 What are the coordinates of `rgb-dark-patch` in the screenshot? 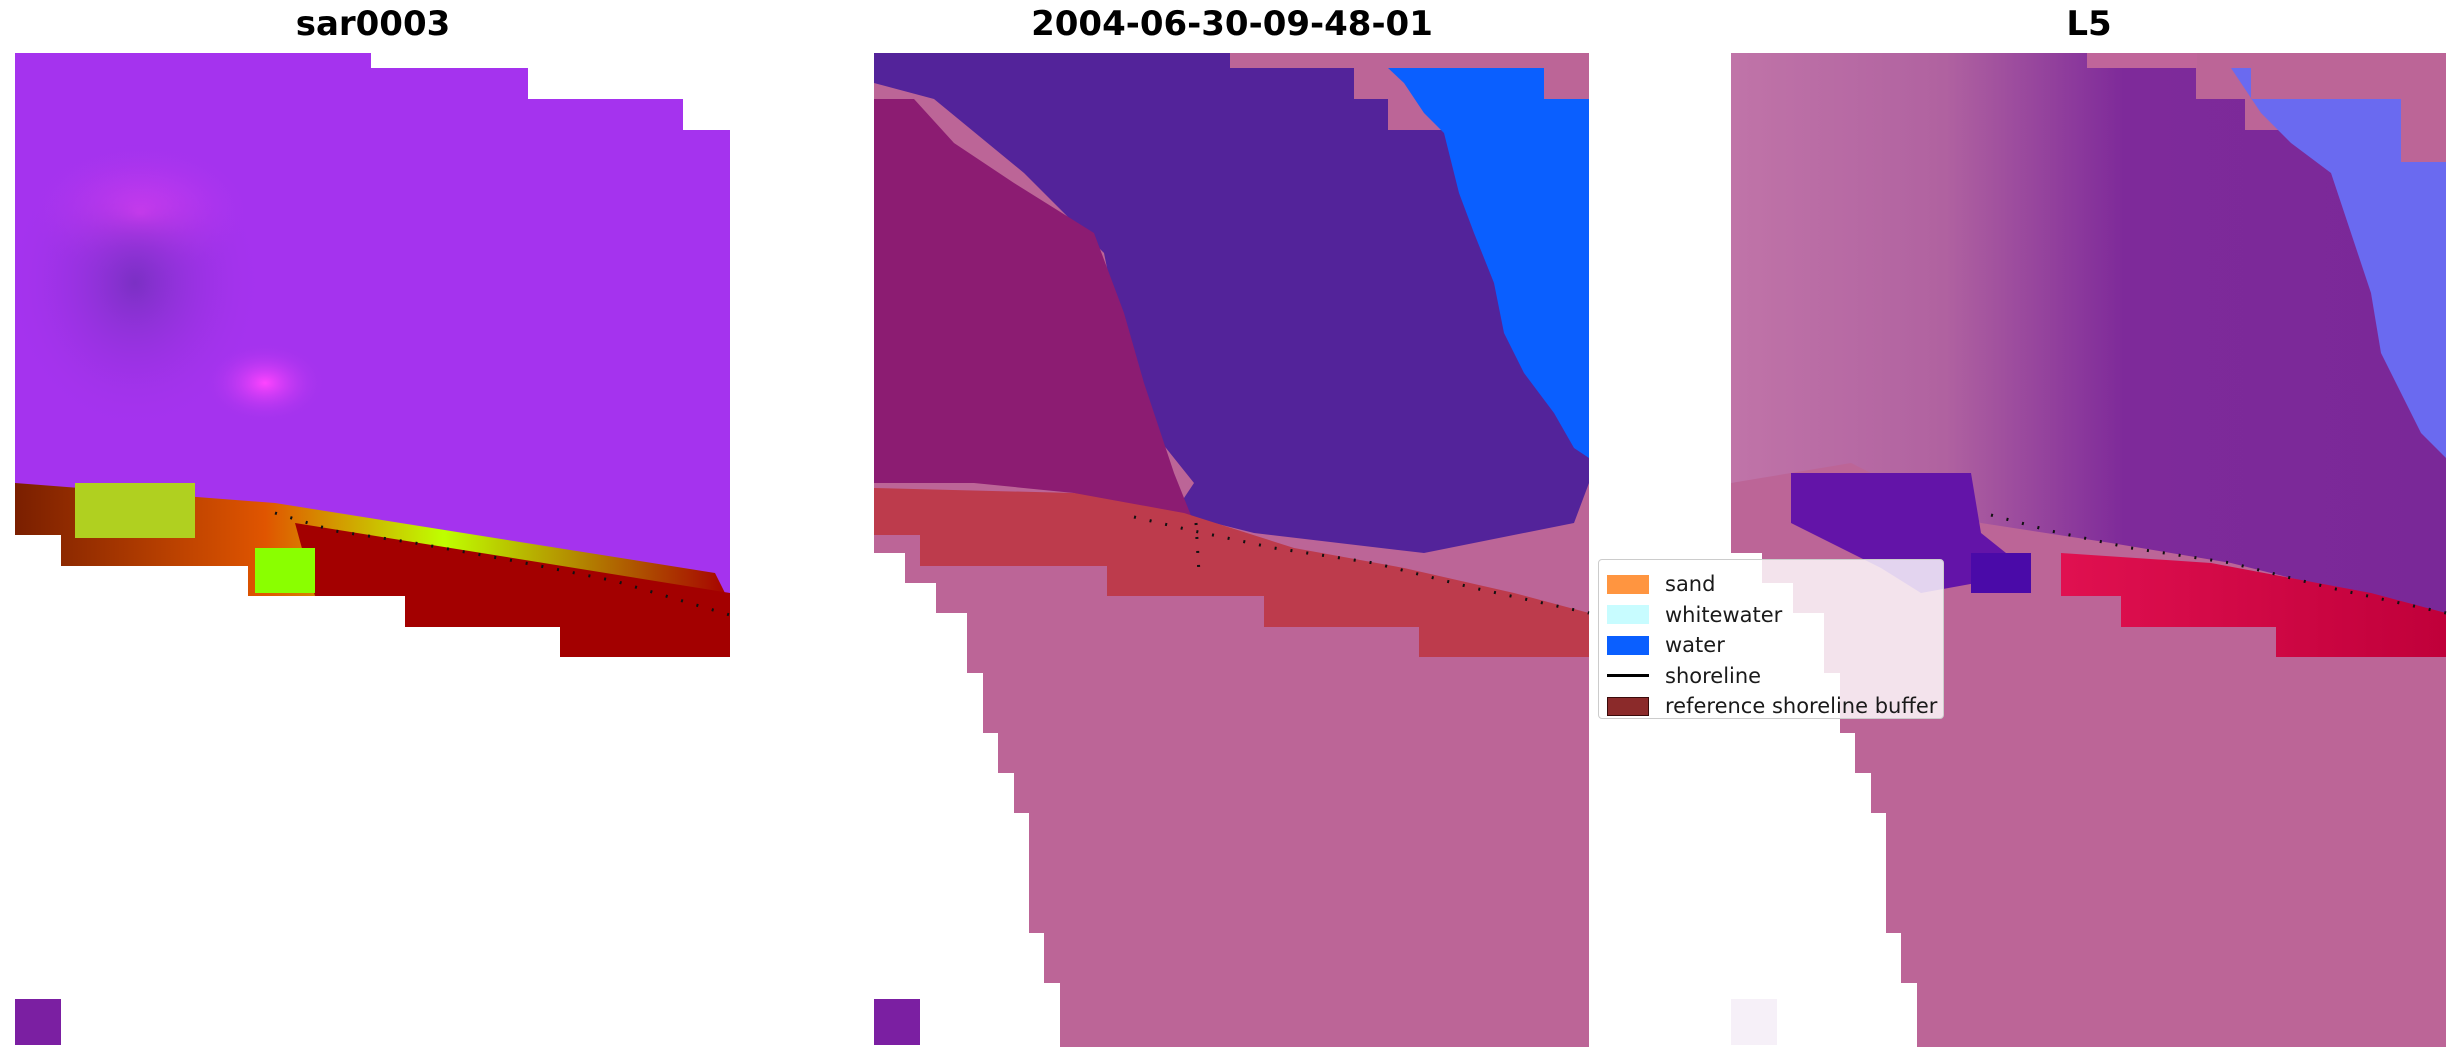 It's located at (140, 283).